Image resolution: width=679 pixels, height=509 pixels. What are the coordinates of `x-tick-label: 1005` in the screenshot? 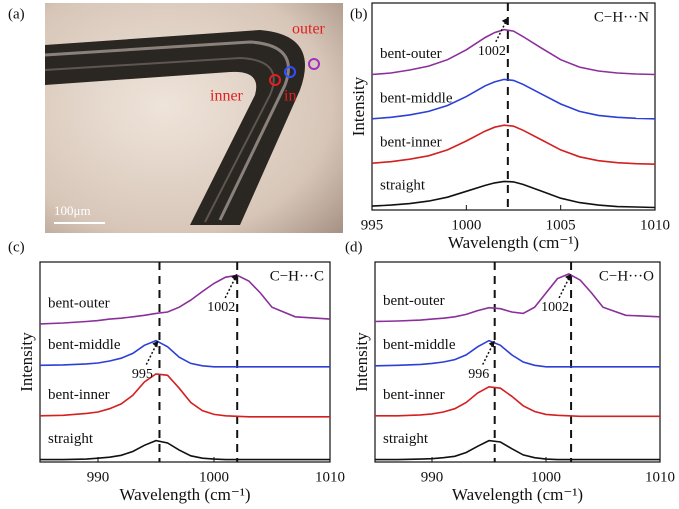 It's located at (561, 225).